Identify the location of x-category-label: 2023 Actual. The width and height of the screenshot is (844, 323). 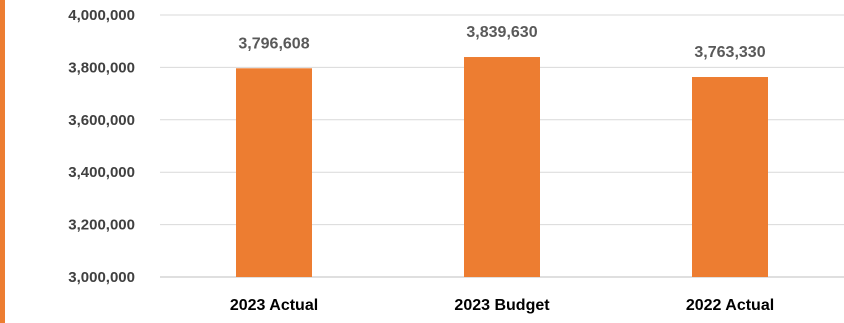
(274, 305).